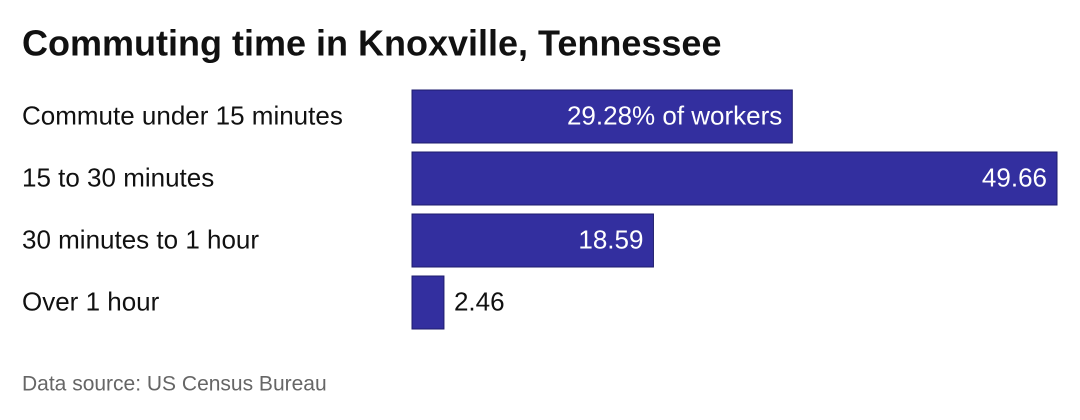 Image resolution: width=1080 pixels, height=420 pixels. What do you see at coordinates (182, 115) in the screenshot?
I see `category-label: Commute under 15 minutes` at bounding box center [182, 115].